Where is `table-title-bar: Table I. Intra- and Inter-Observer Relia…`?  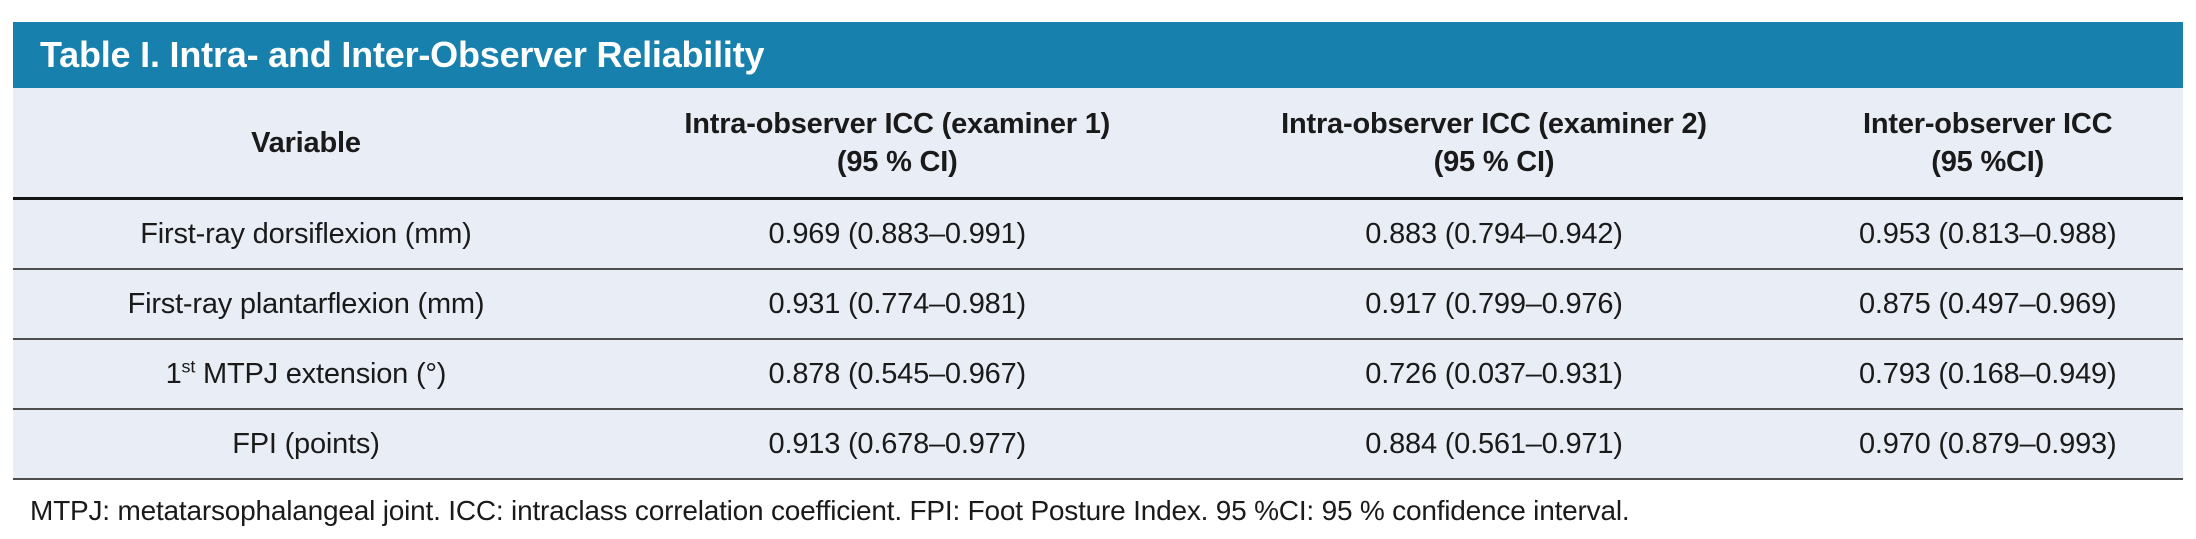 table-title-bar: Table I. Intra- and Inter-Observer Relia… is located at coordinates (1098, 55).